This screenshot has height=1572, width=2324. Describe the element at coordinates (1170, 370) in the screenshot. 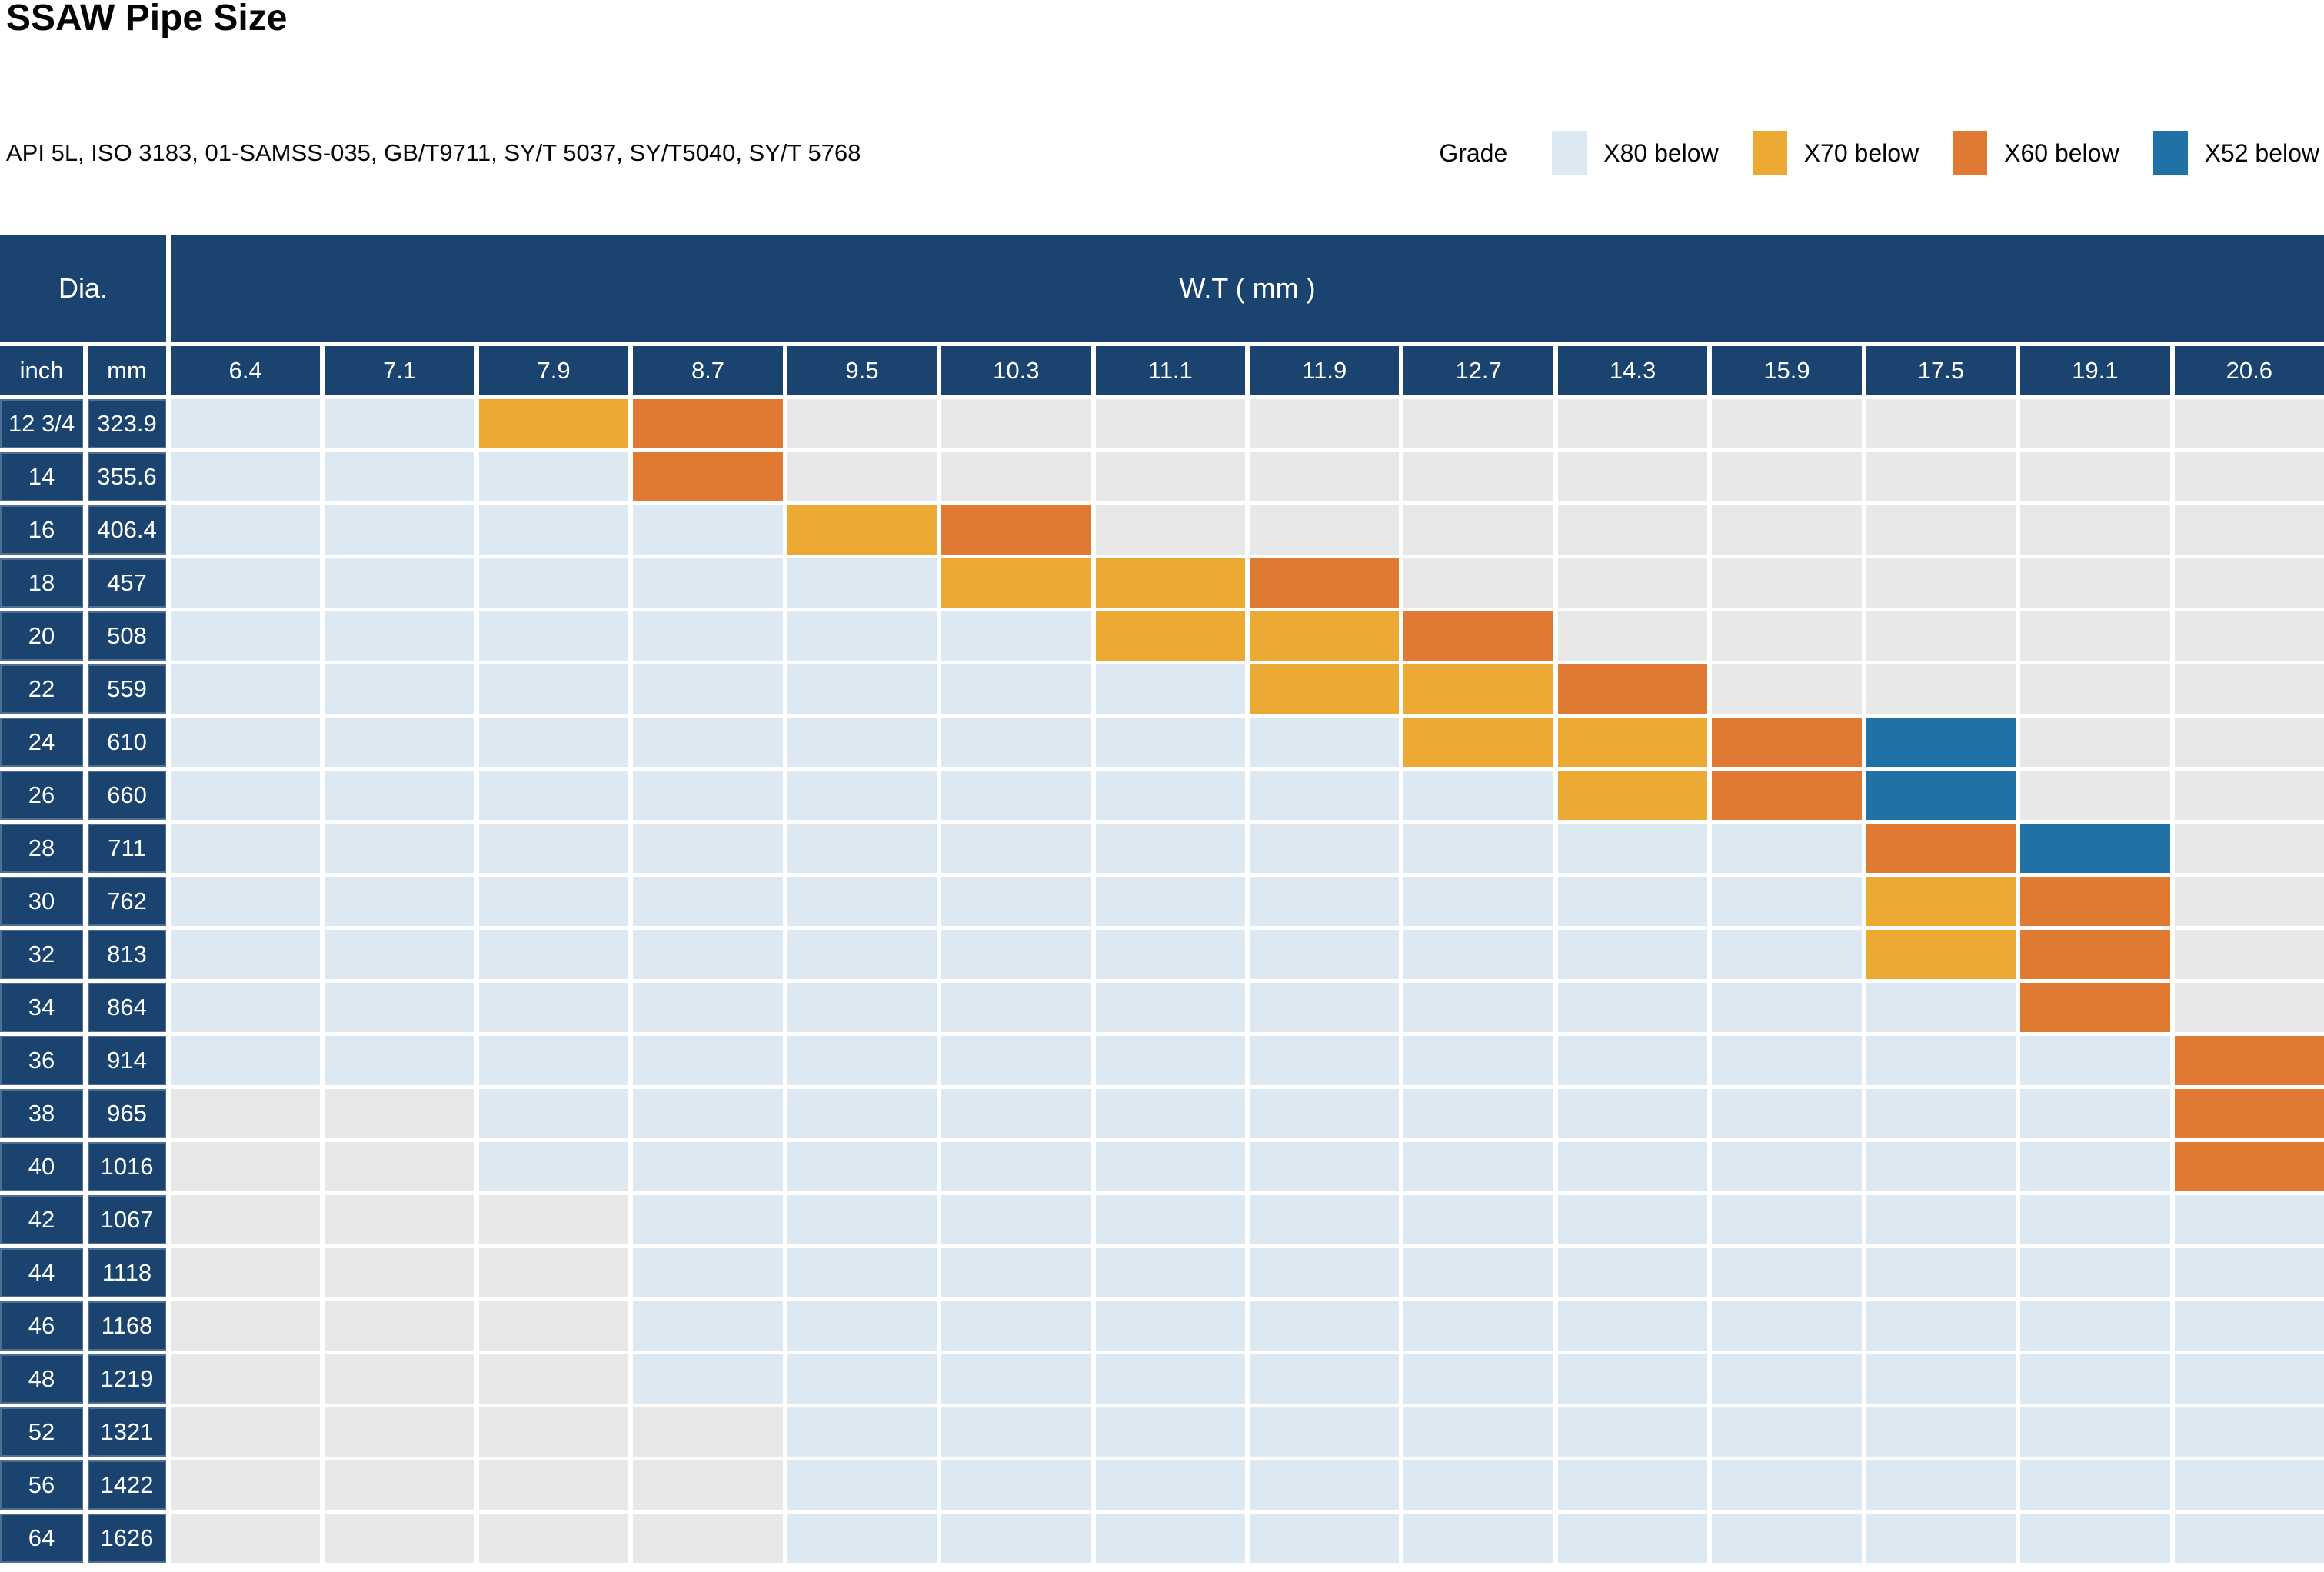

I see `wt-col-header: 11.1` at that location.